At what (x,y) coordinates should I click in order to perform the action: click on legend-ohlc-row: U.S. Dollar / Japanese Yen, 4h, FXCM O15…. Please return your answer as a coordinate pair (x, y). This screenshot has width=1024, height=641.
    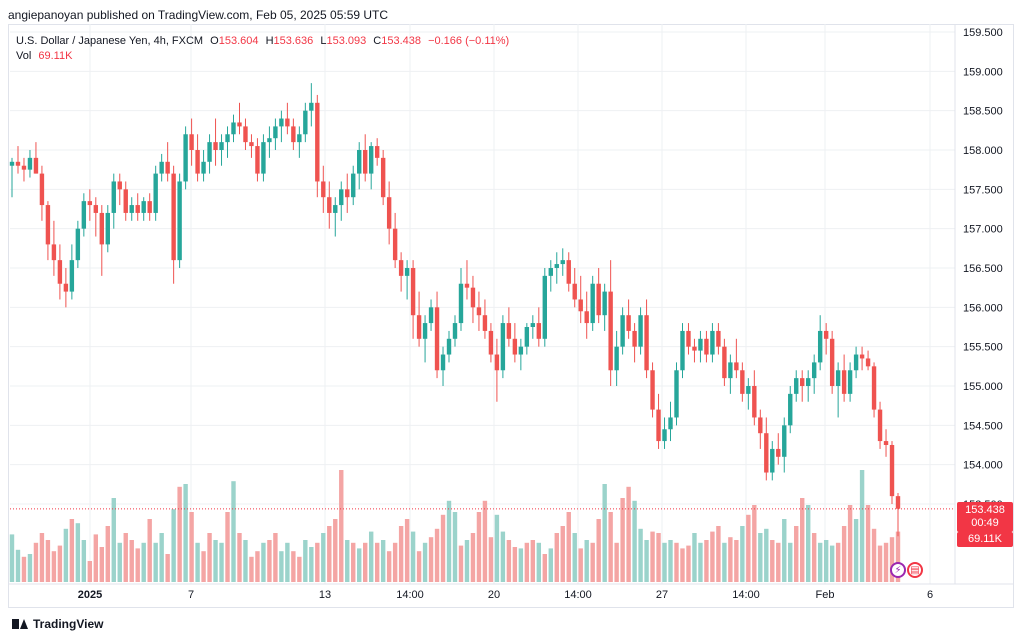
    Looking at the image, I should click on (262, 41).